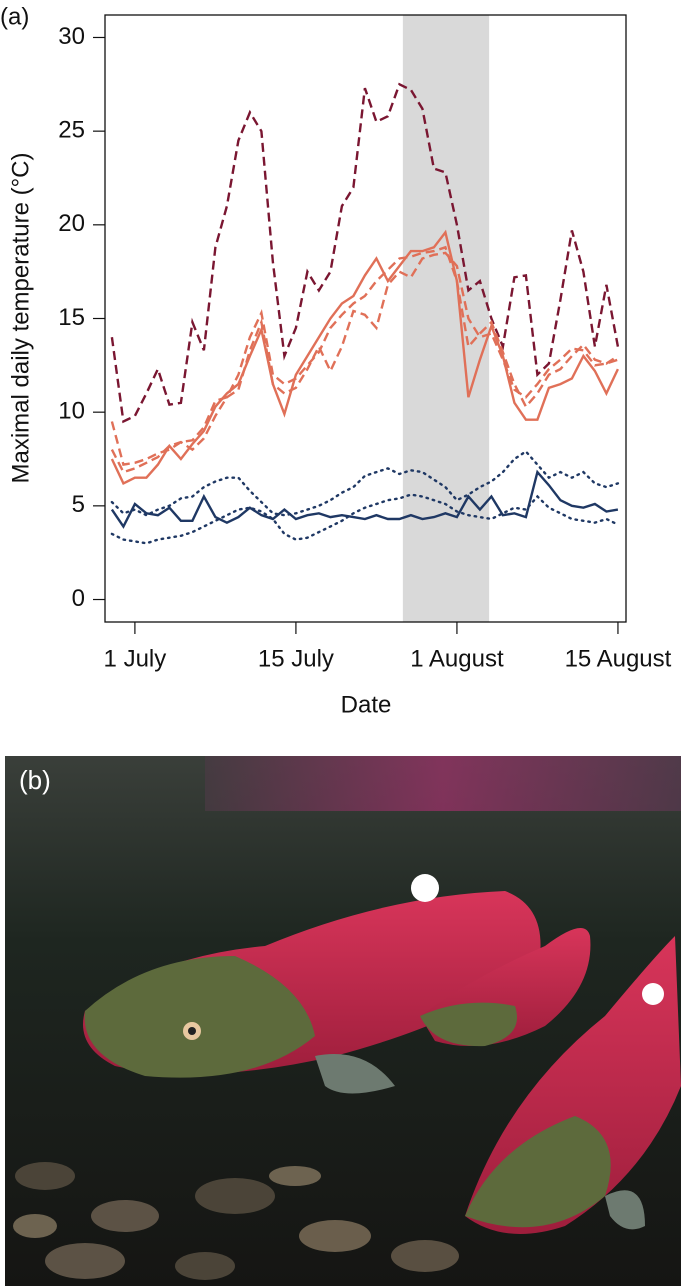 This screenshot has width=686, height=1288. Describe the element at coordinates (457, 658) in the screenshot. I see `x-tick-label: 1 August` at that location.